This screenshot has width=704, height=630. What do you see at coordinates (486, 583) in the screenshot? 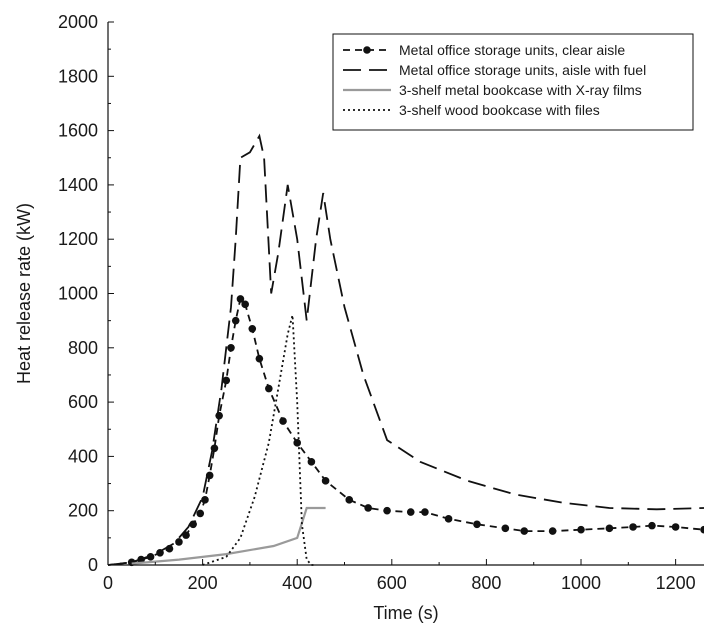
I see `x-tick-label: 800` at bounding box center [486, 583].